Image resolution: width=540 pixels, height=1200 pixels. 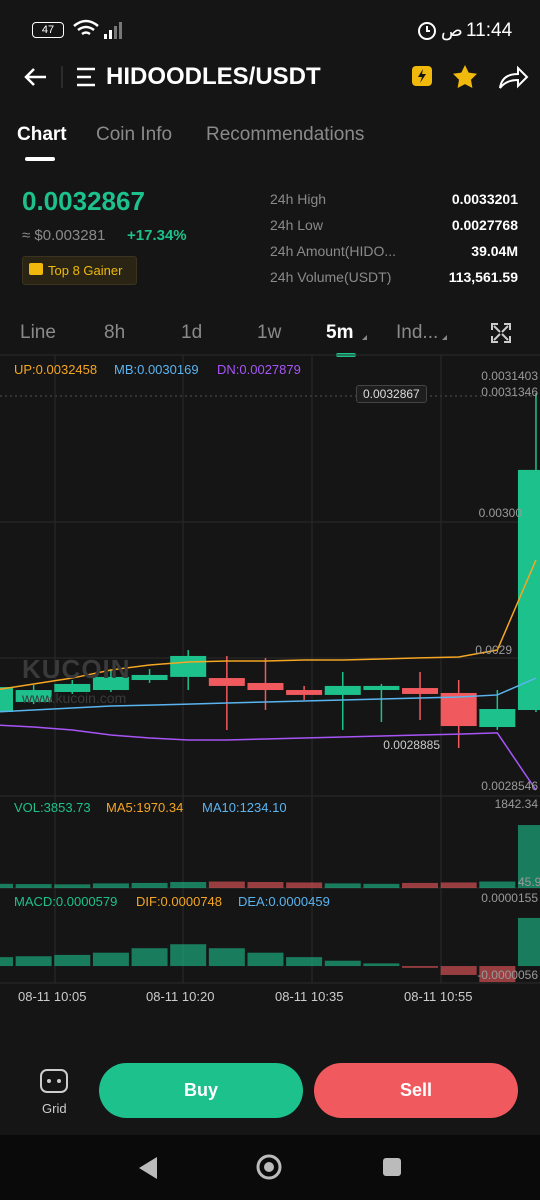 I want to click on timeframe: 1w, so click(x=269, y=332).